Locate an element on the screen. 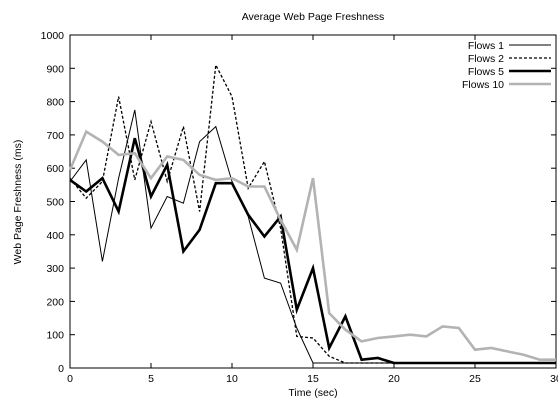 This screenshot has width=558, height=408. y-tick-label: 0 is located at coordinates (61, 369).